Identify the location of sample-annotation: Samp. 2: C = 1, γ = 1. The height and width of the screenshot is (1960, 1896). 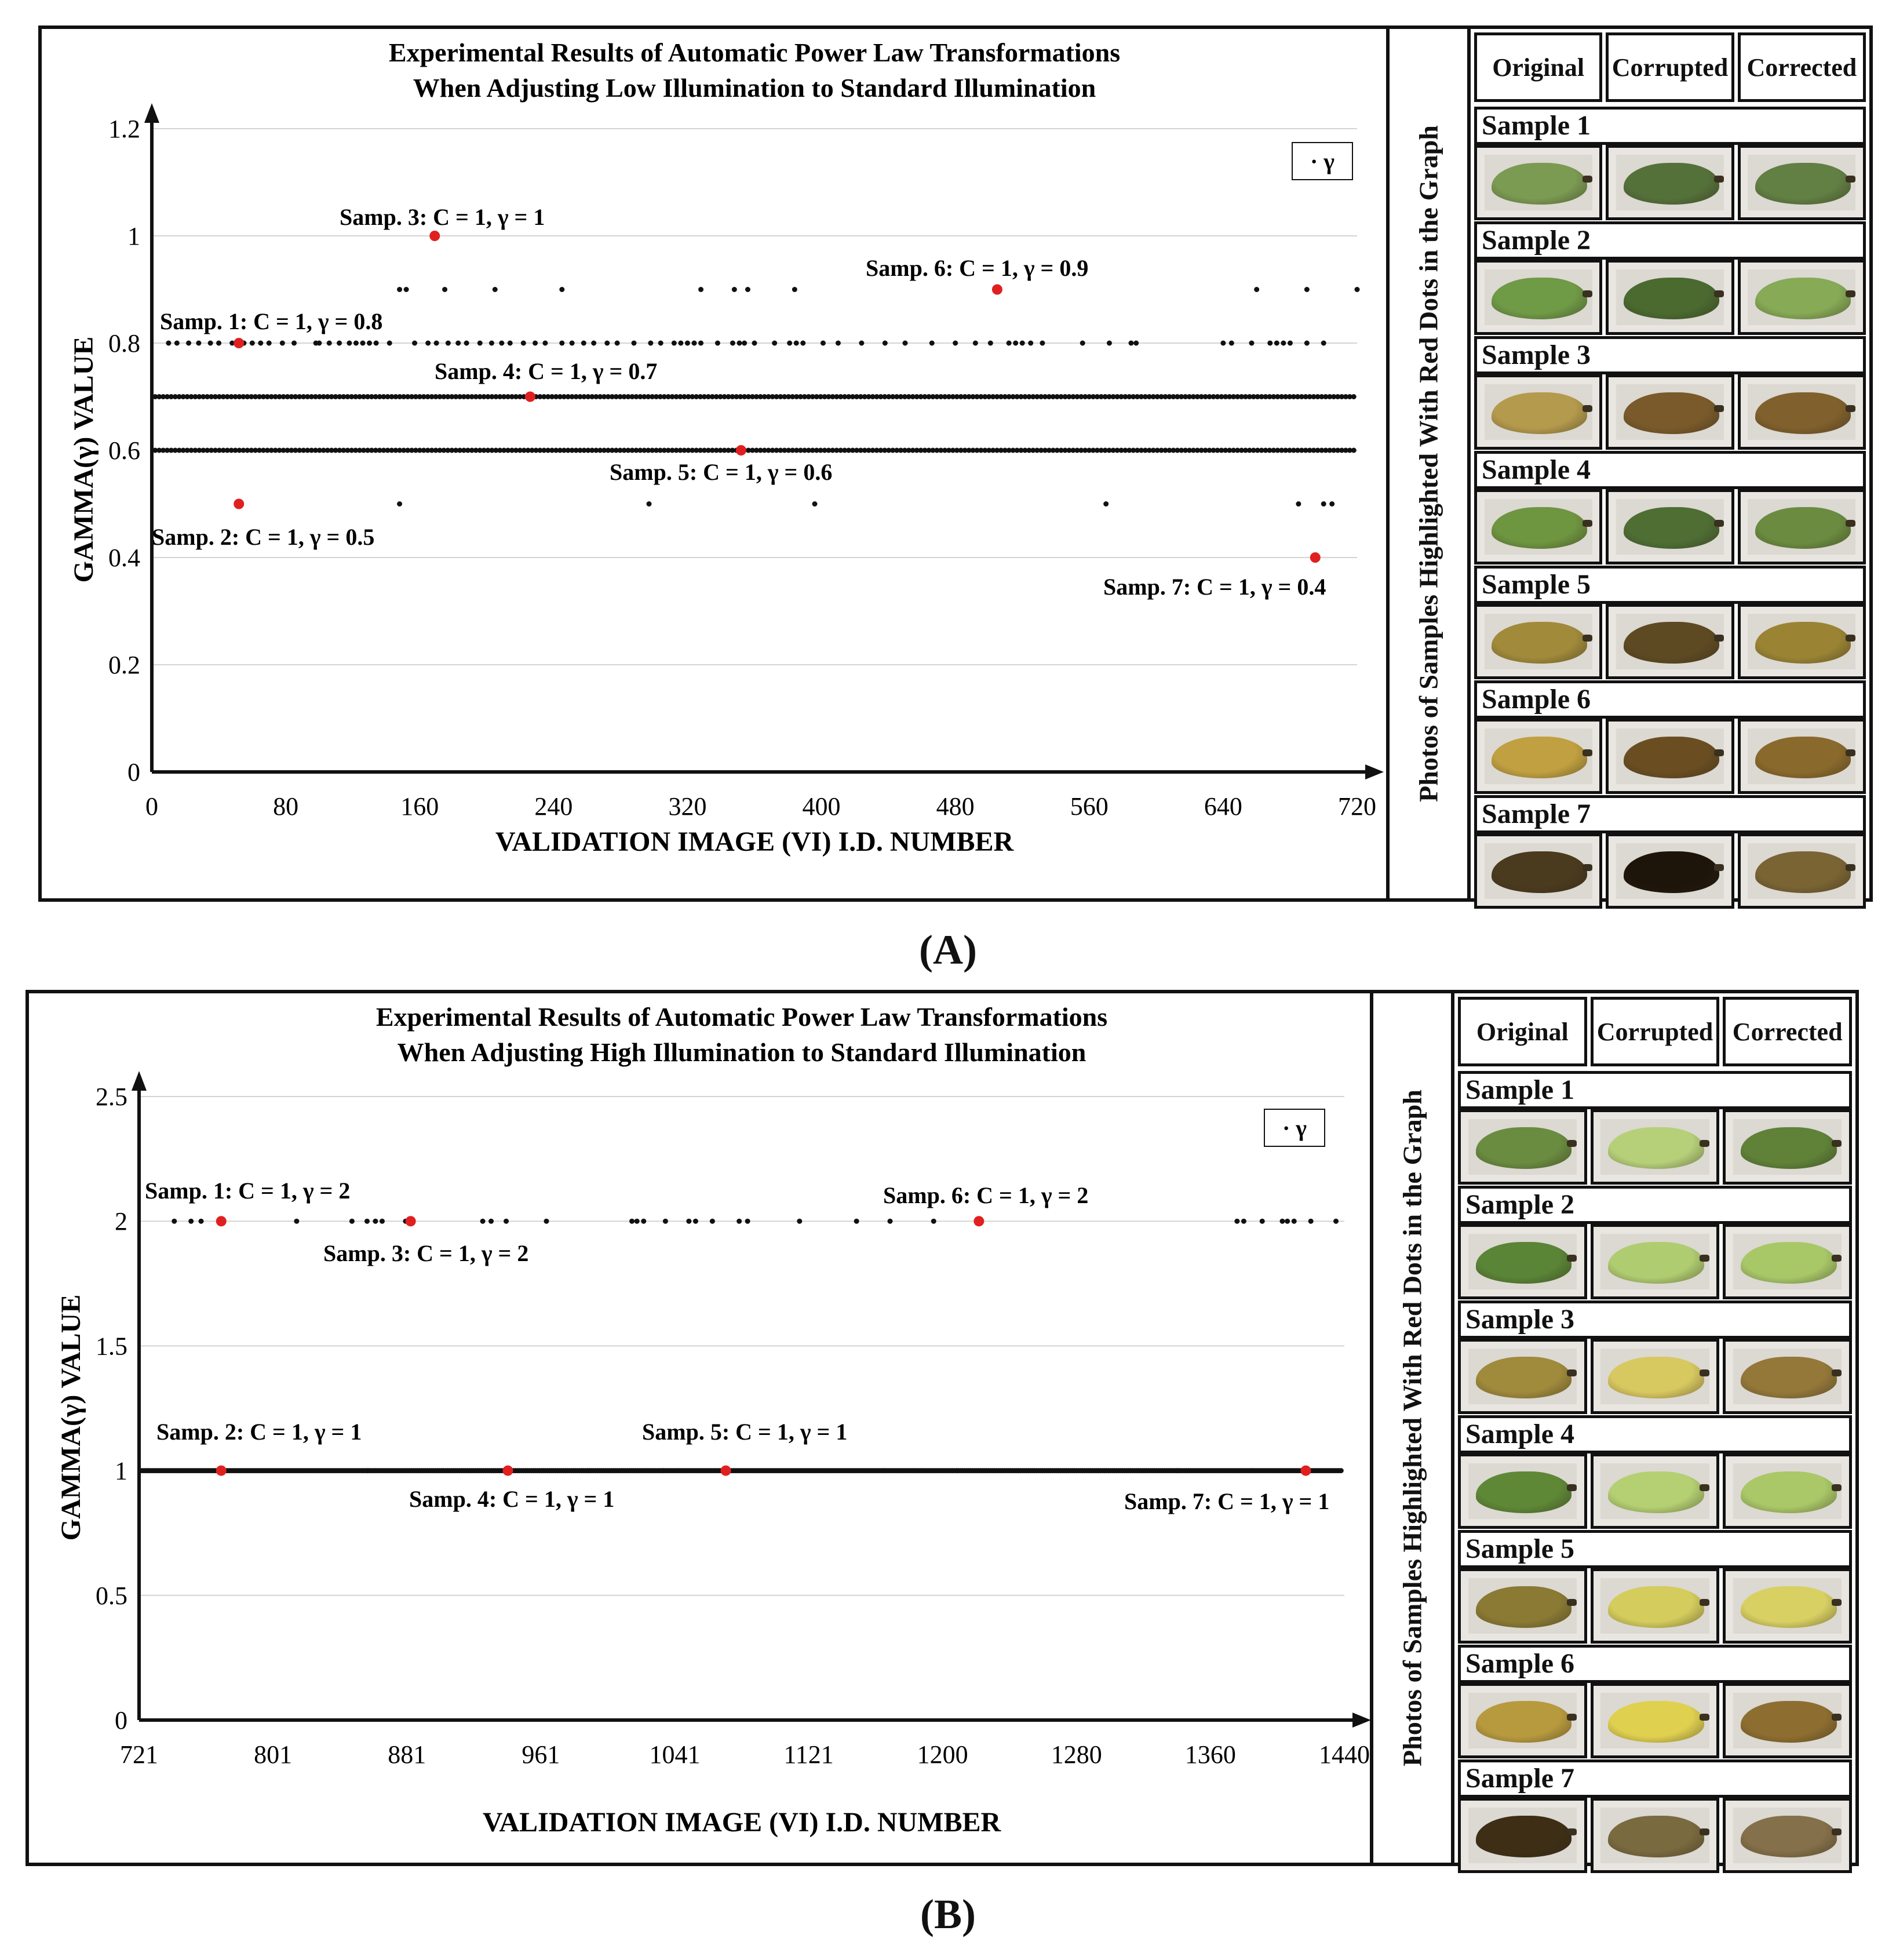
(259, 1432).